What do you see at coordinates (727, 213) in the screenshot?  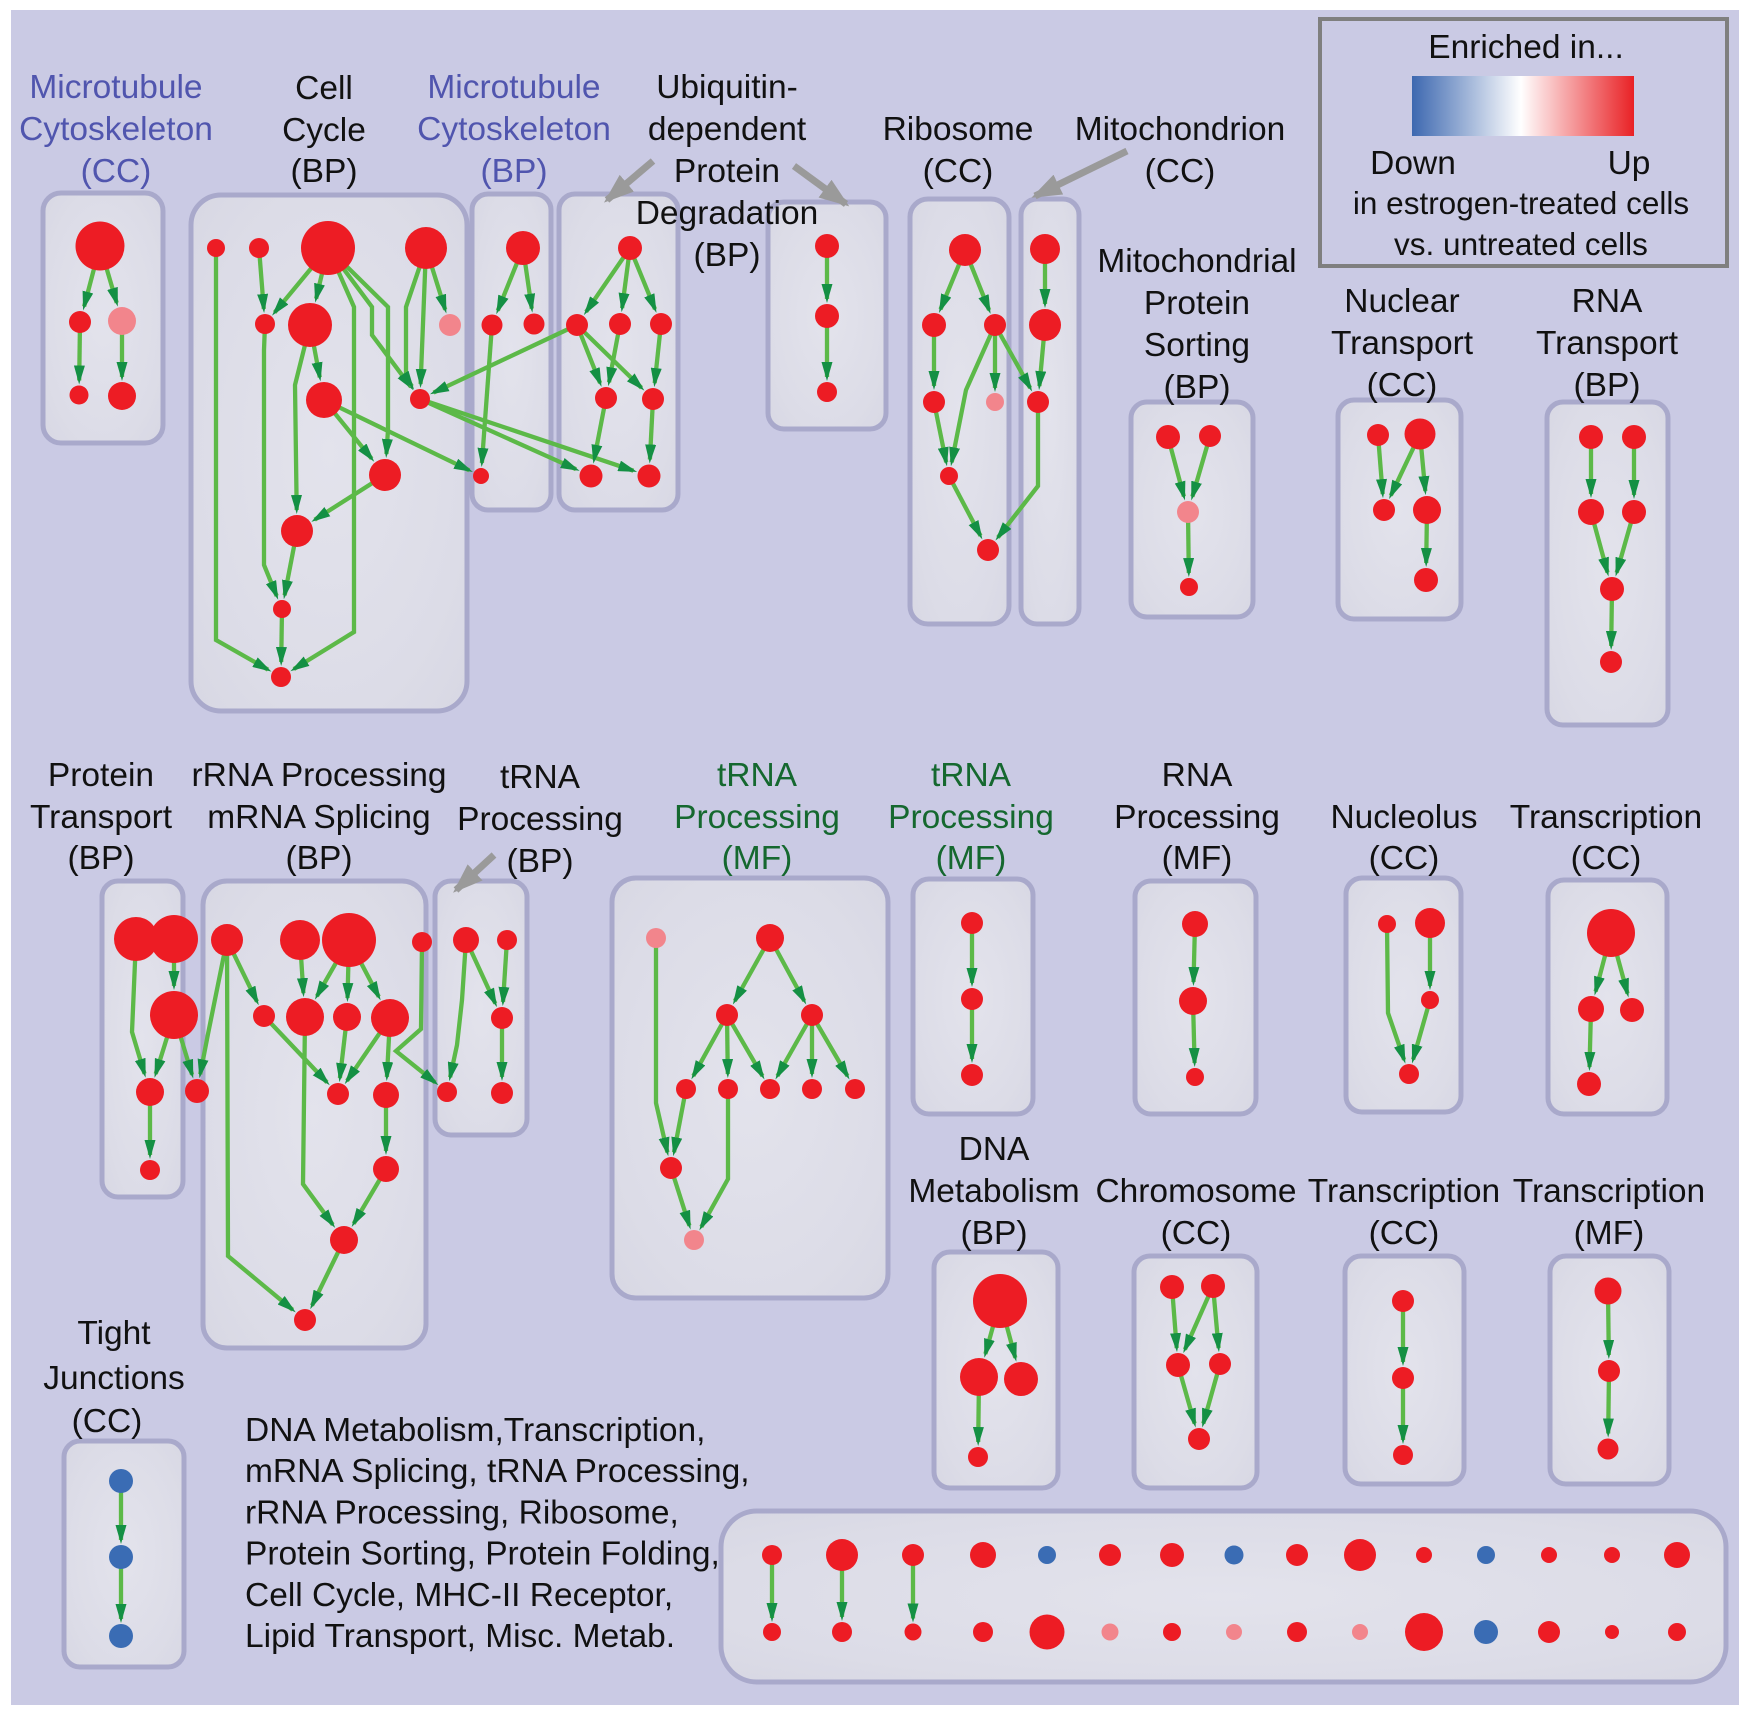 I see `svg-text: Degradation` at bounding box center [727, 213].